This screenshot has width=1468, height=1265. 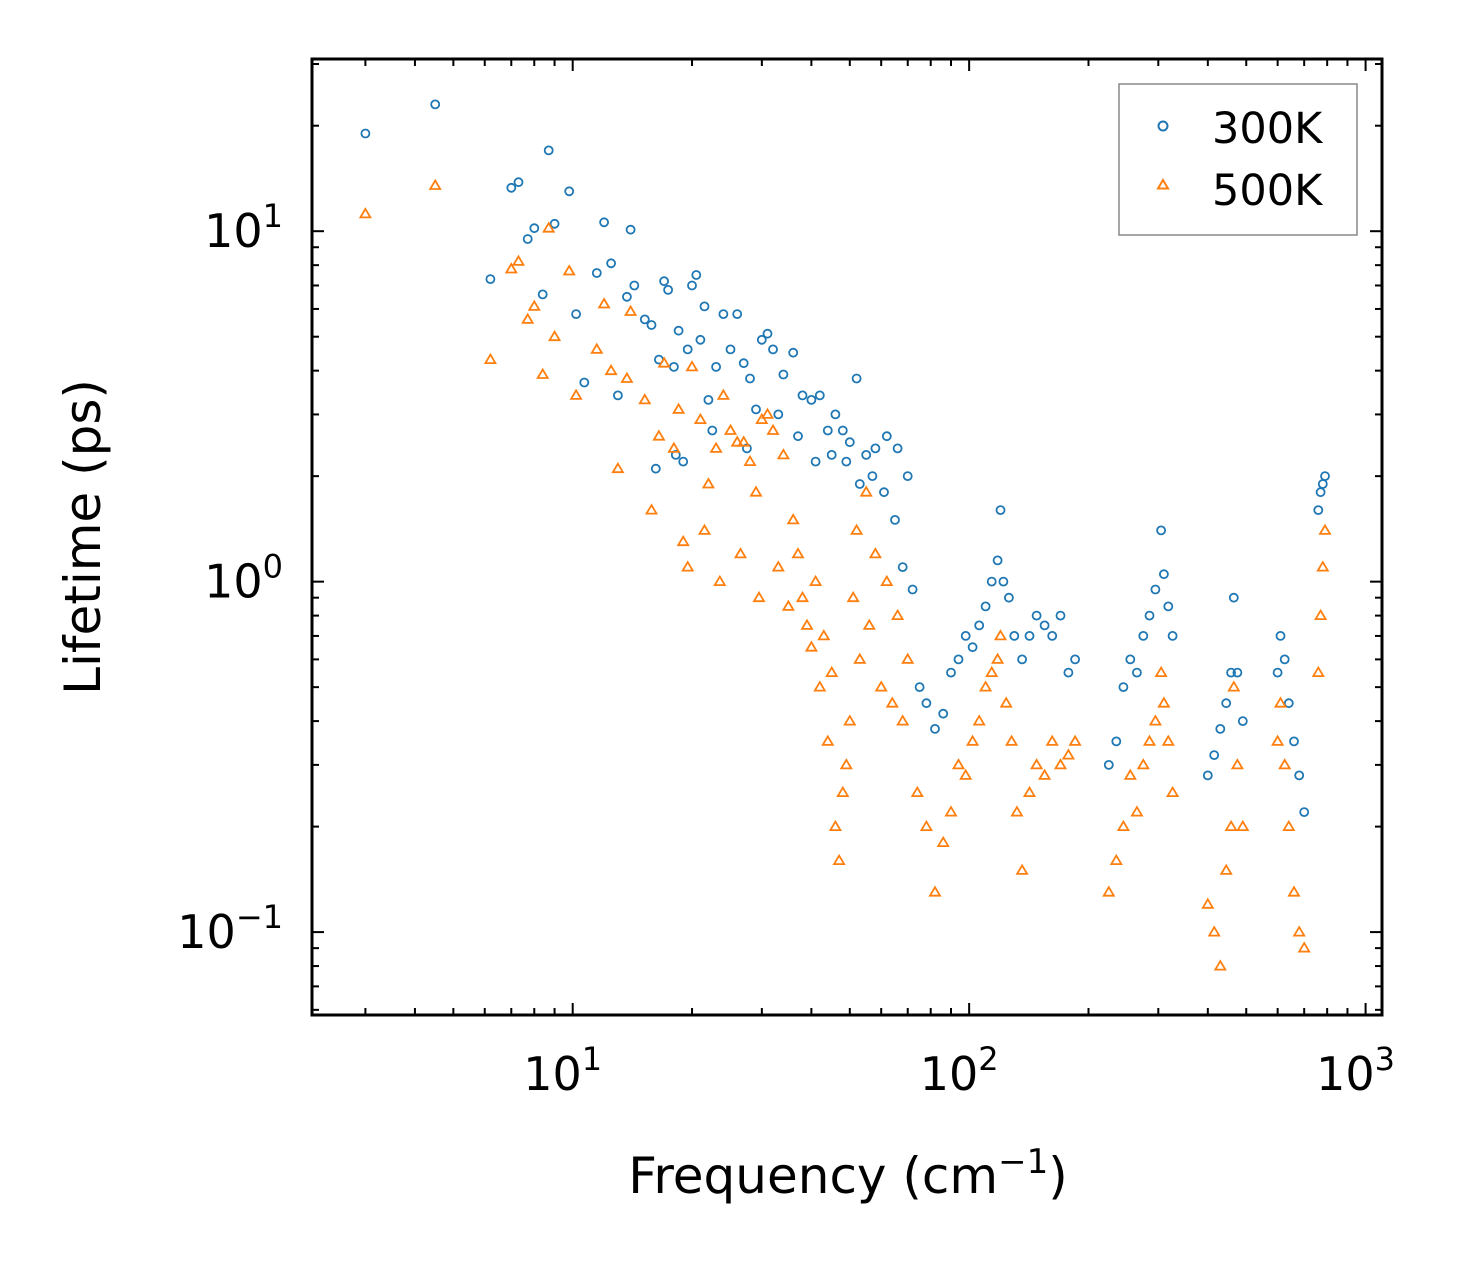 What do you see at coordinates (1058, 1176) in the screenshot?
I see `x-axis-label-close: )` at bounding box center [1058, 1176].